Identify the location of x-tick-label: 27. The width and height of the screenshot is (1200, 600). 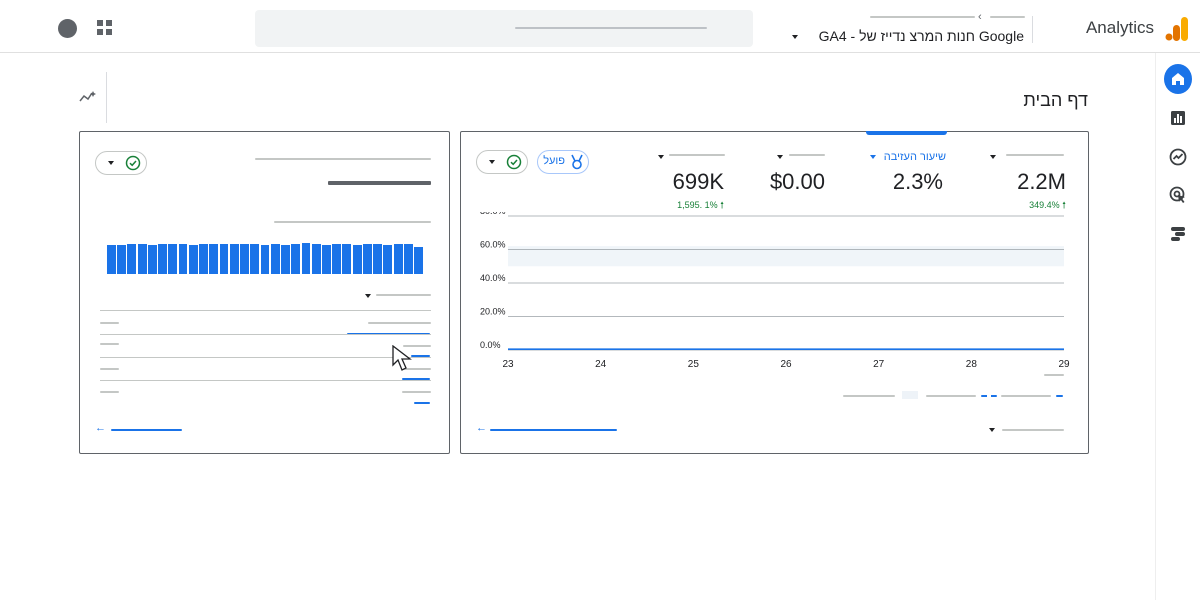
(879, 364).